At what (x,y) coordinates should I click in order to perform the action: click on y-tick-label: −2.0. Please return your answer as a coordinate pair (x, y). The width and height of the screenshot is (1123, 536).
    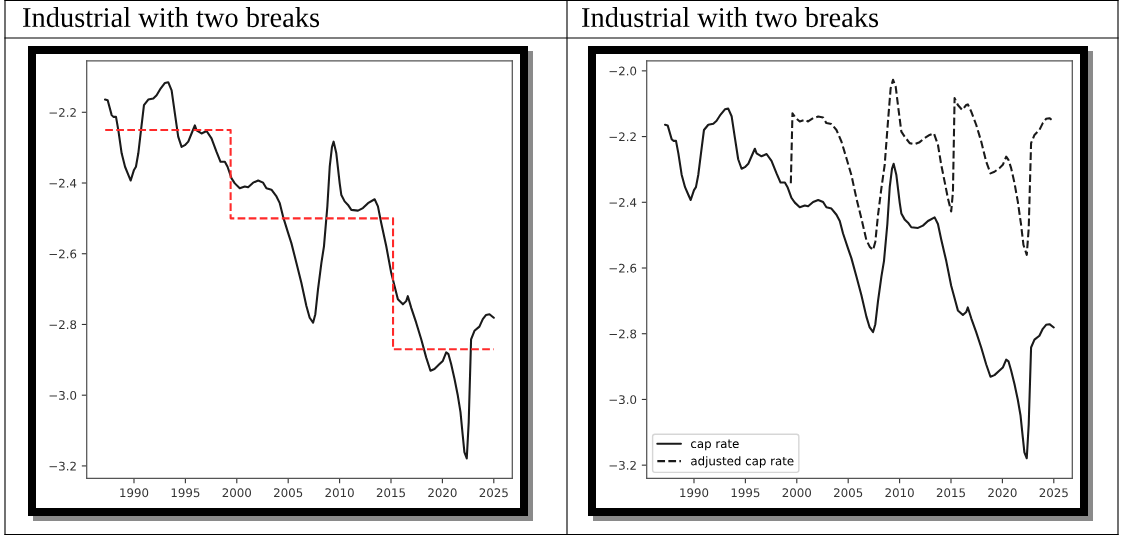
    Looking at the image, I should click on (623, 71).